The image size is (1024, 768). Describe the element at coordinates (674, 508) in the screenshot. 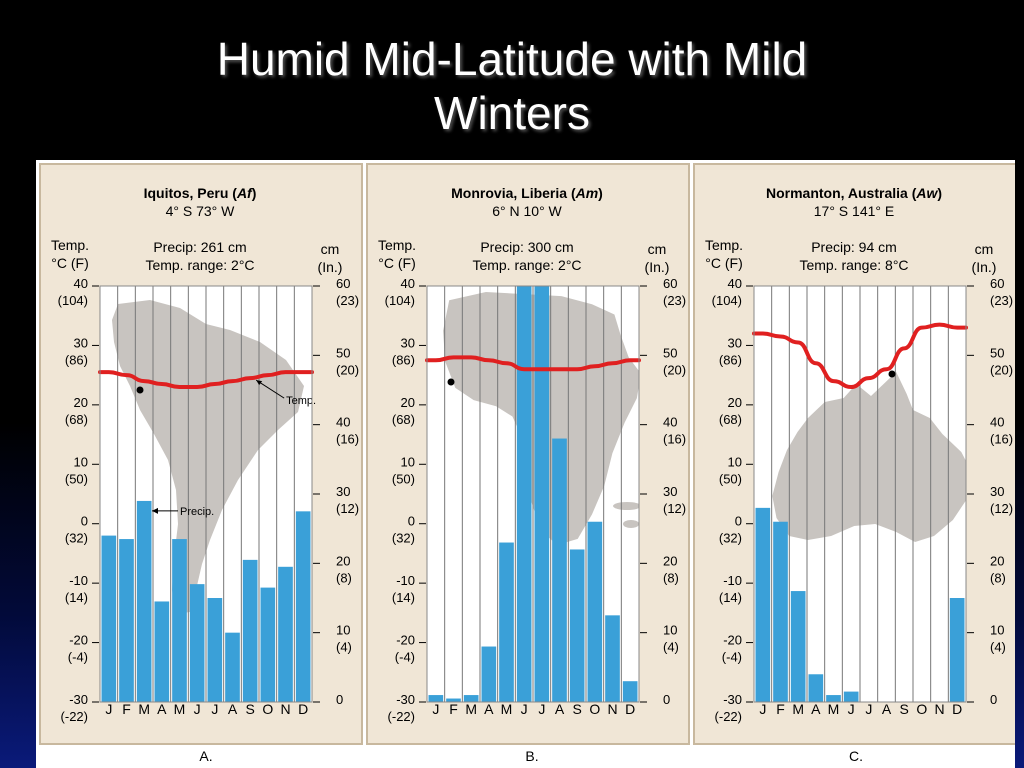

I see `precip-tick-label-in: (12)` at that location.